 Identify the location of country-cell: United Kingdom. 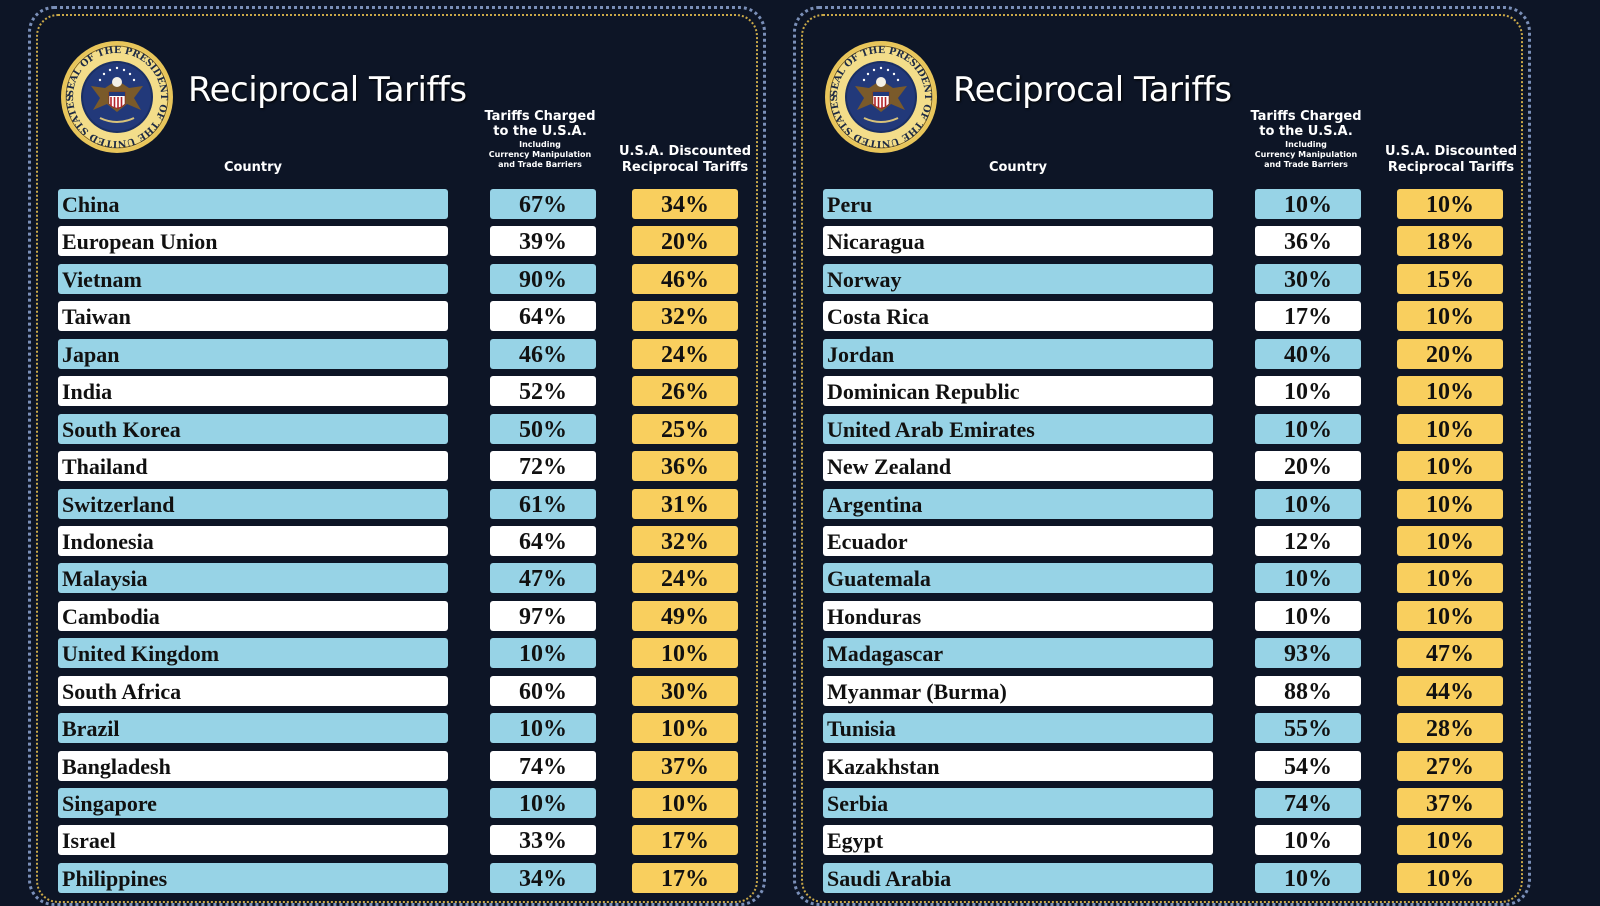
(253, 653).